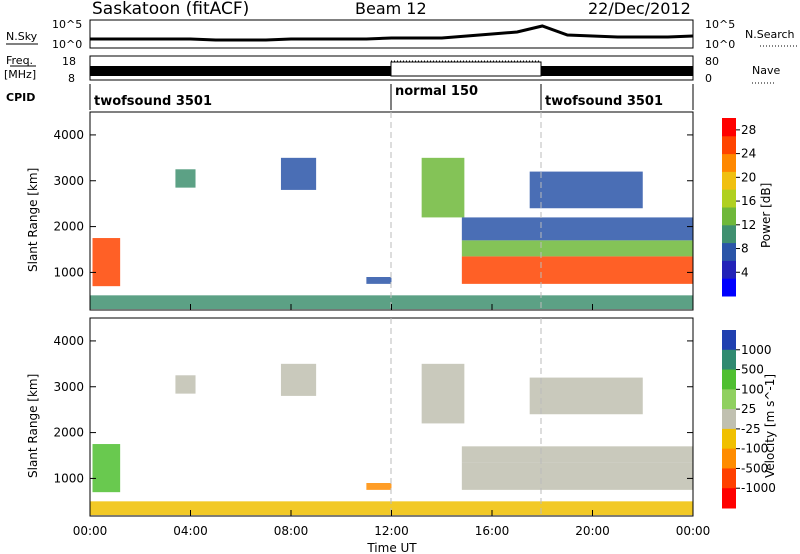 The height and width of the screenshot is (554, 800). What do you see at coordinates (190, 531) in the screenshot?
I see `x-tick-label: 04:00` at bounding box center [190, 531].